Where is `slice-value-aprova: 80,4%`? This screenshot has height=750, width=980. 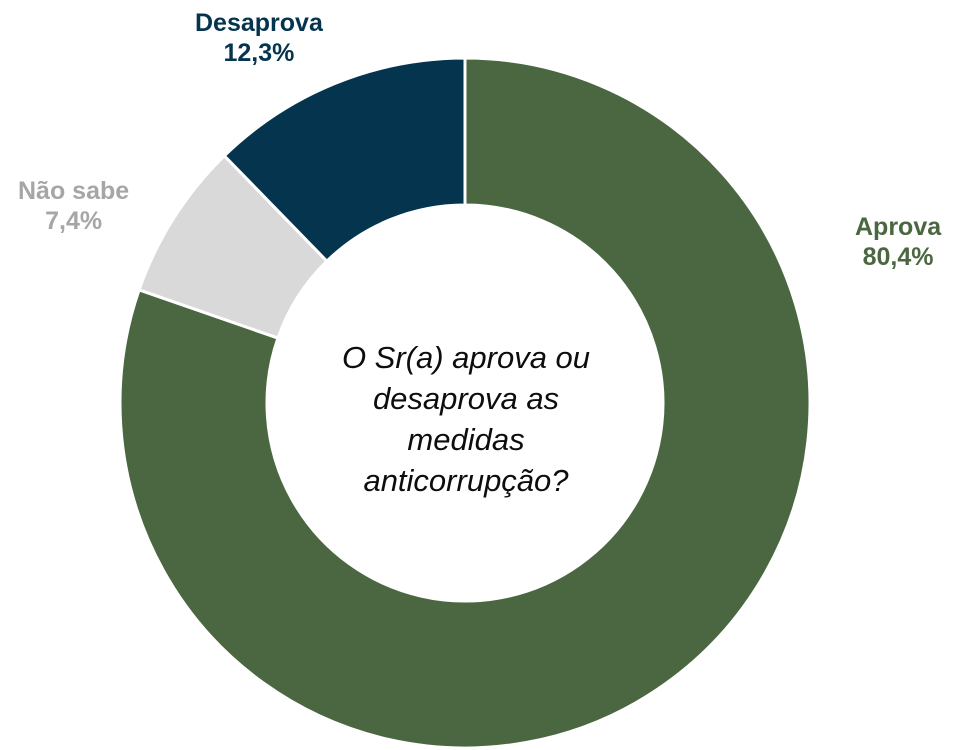 slice-value-aprova: 80,4% is located at coordinates (898, 257).